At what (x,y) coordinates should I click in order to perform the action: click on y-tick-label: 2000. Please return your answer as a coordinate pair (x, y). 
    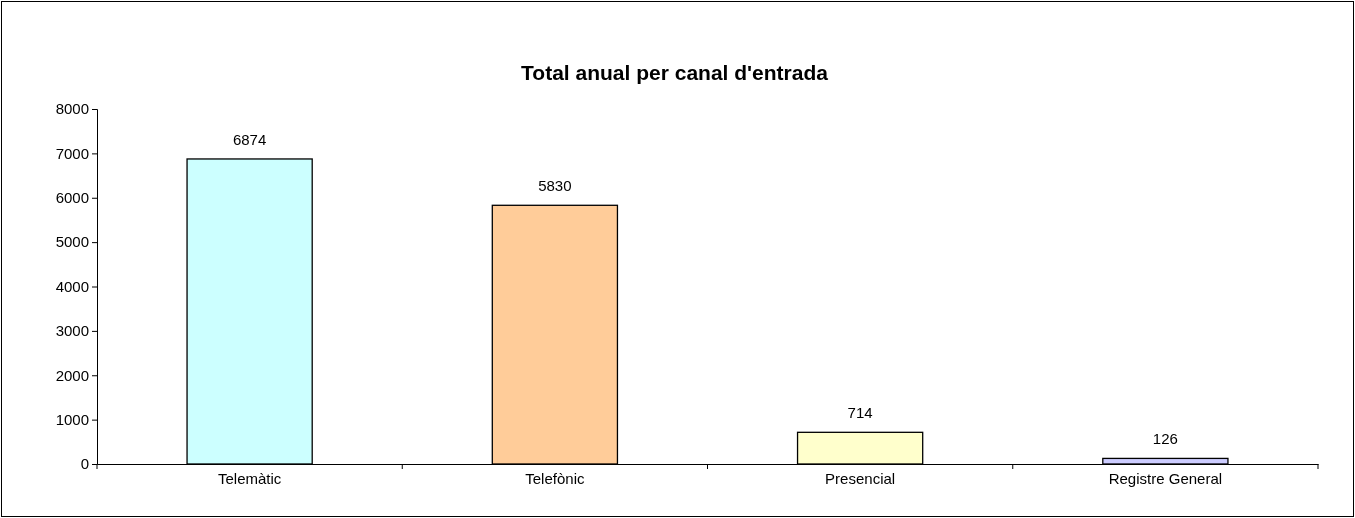
    Looking at the image, I should click on (72, 375).